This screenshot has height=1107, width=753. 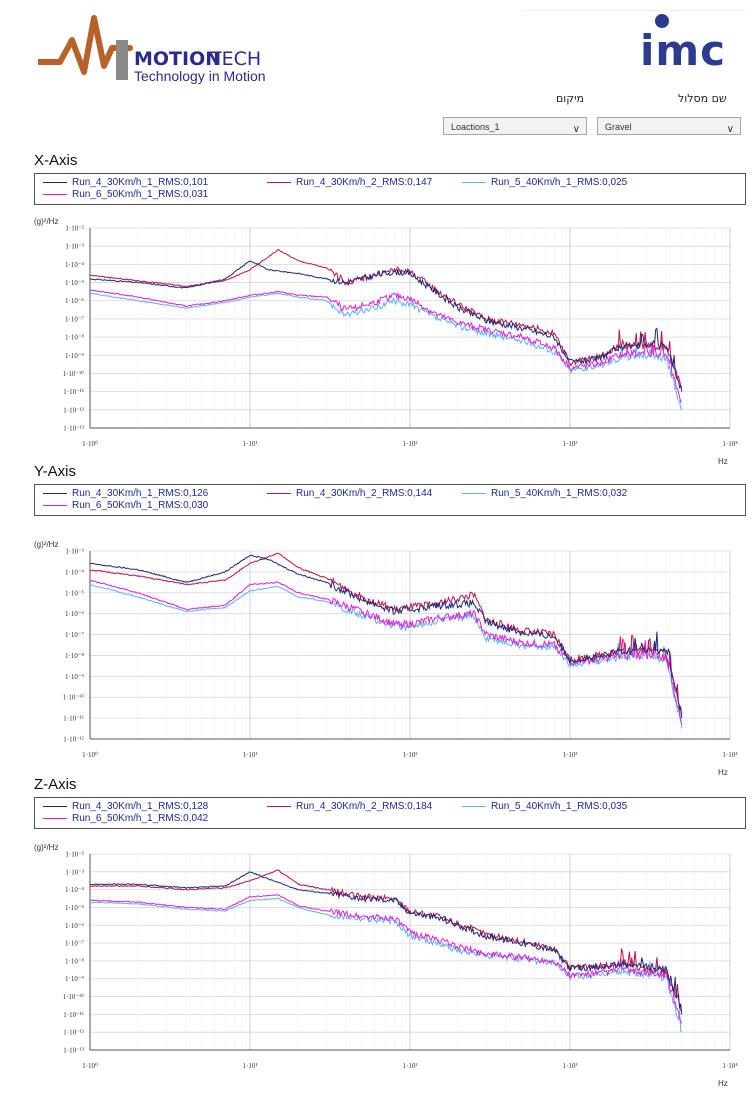 I want to click on chart-title: Y-Axis, so click(x=55, y=471).